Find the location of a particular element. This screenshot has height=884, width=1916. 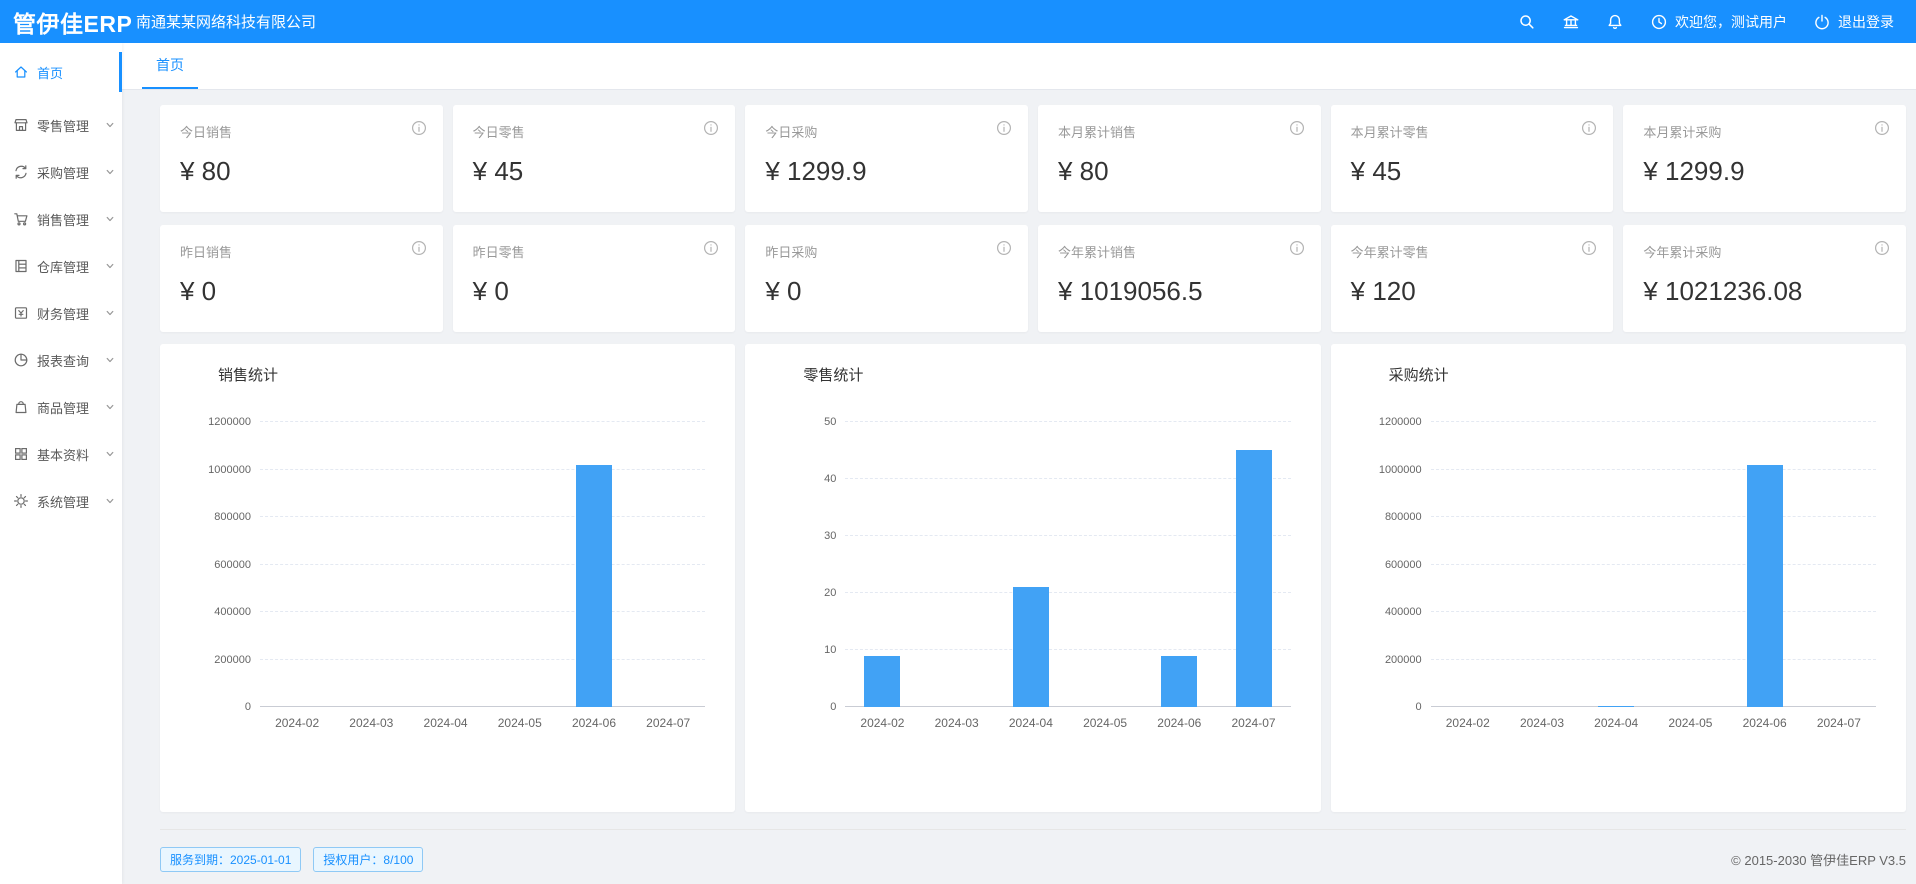

chart-category-slot: 2024-04 is located at coordinates (1616, 576).